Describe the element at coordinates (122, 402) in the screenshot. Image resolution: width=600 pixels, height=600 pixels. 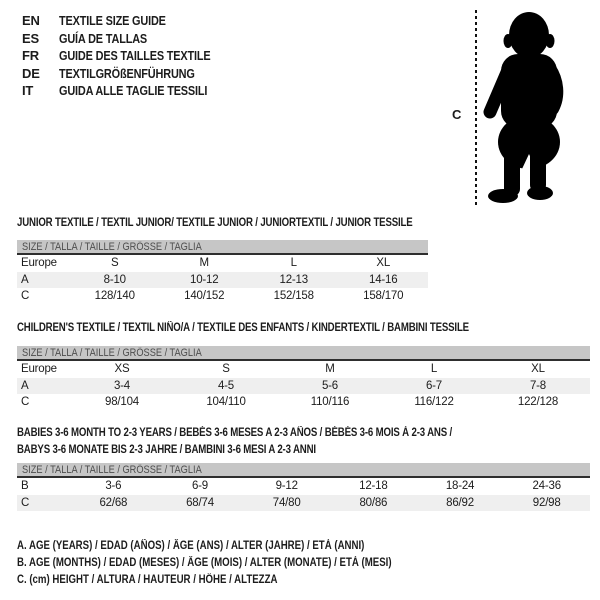
I see `table-cell: 98/104` at that location.